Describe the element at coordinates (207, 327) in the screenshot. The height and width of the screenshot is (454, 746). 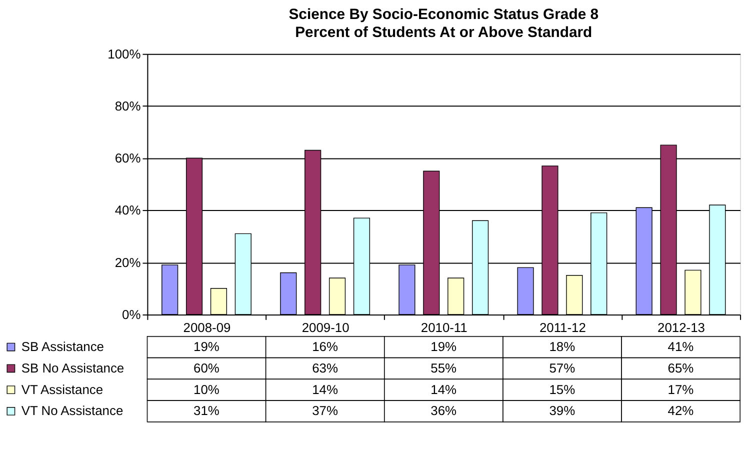
I see `x-tick-label: 2008-09` at that location.